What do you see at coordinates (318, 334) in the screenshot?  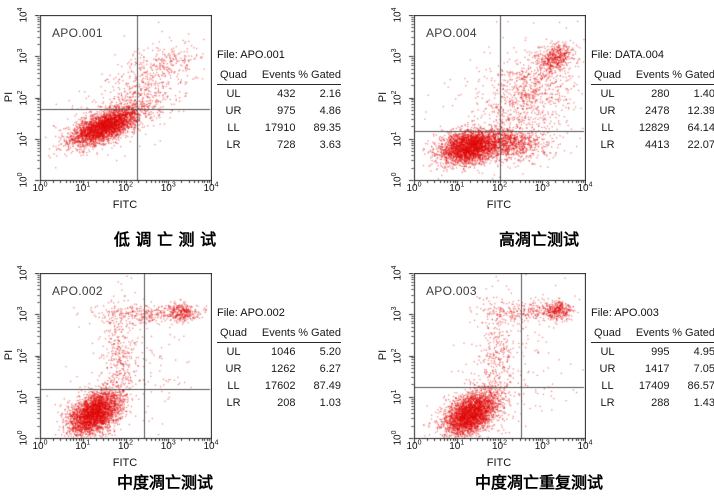 I see `header-pct-gated: % Gated` at bounding box center [318, 334].